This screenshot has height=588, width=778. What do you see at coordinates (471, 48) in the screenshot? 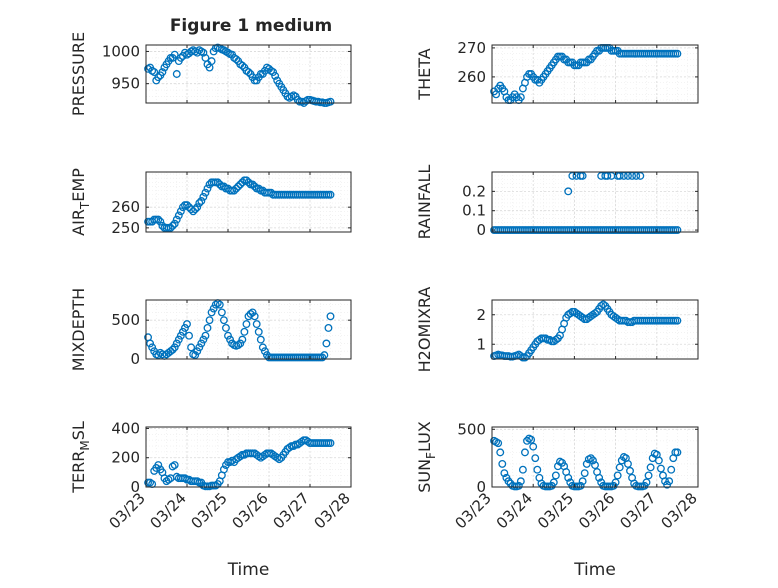
I see `y-tick-label: 270` at bounding box center [471, 48].